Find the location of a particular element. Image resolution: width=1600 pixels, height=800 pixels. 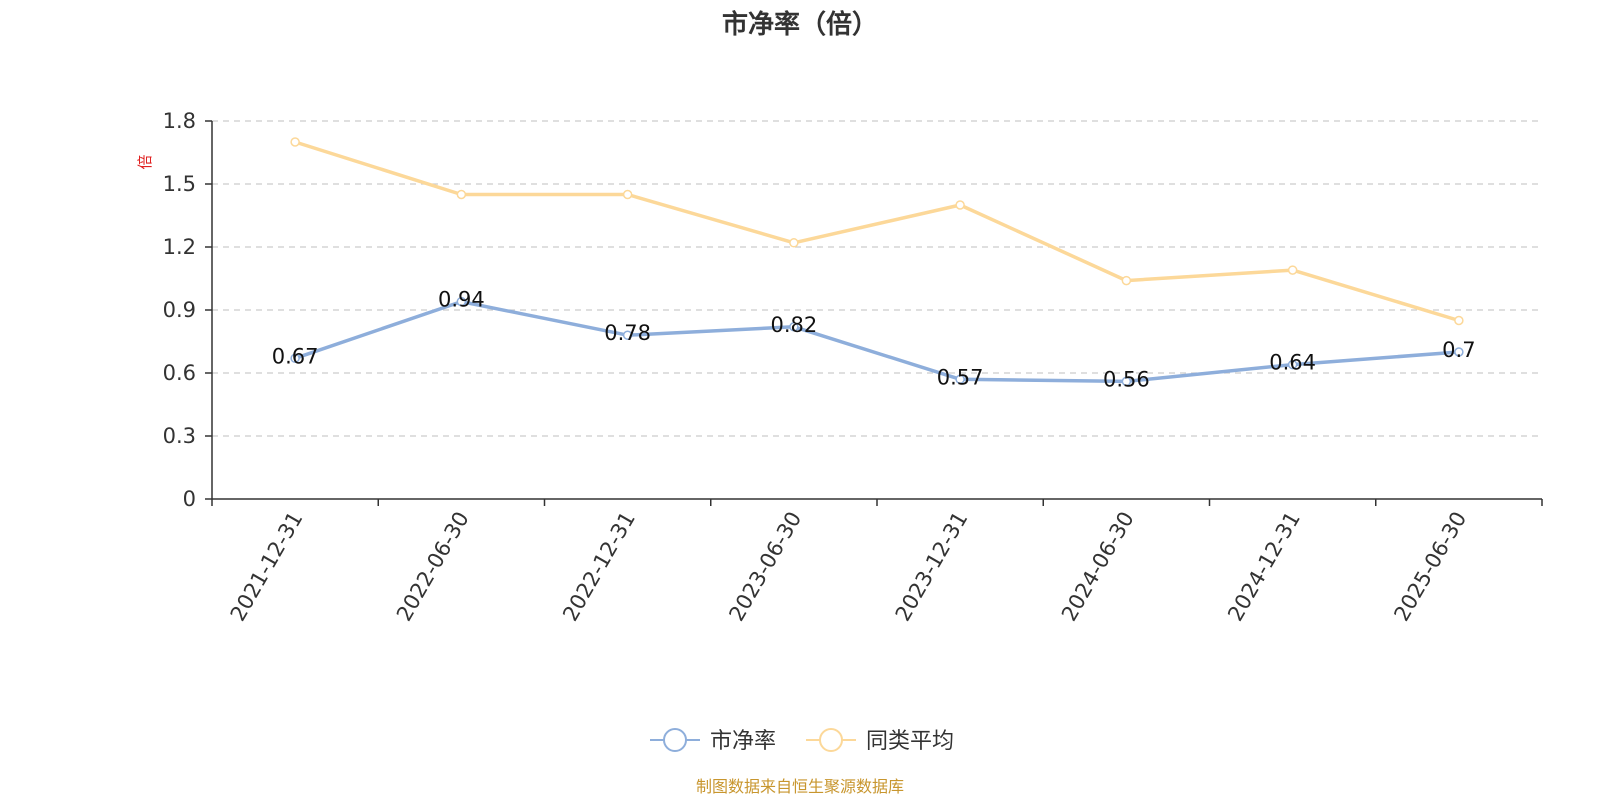

series-line is located at coordinates (877, 341).